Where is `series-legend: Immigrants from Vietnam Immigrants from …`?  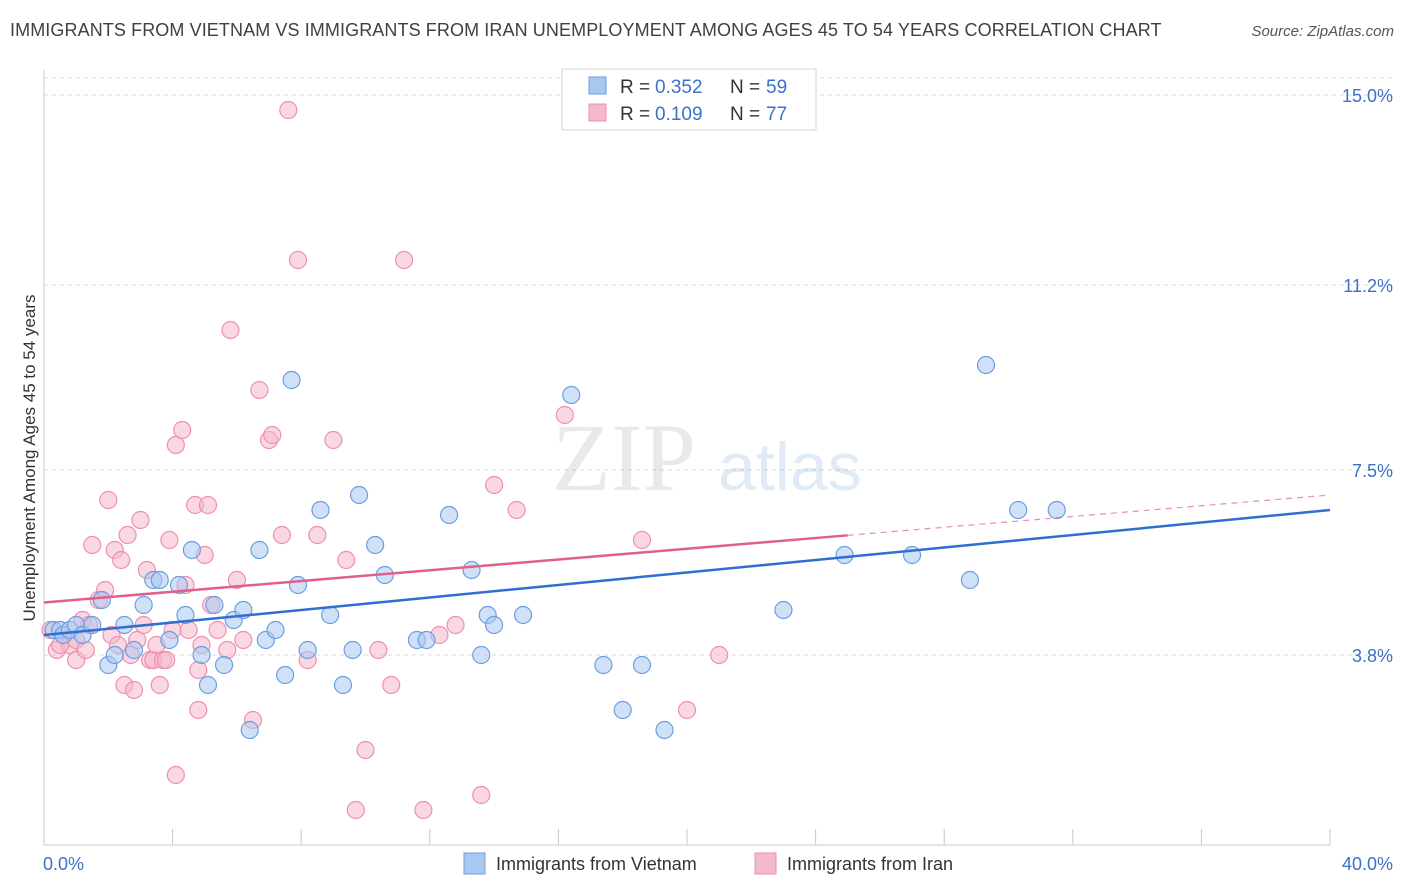 series-legend: Immigrants from Vietnam Immigrants from … is located at coordinates (708, 863).